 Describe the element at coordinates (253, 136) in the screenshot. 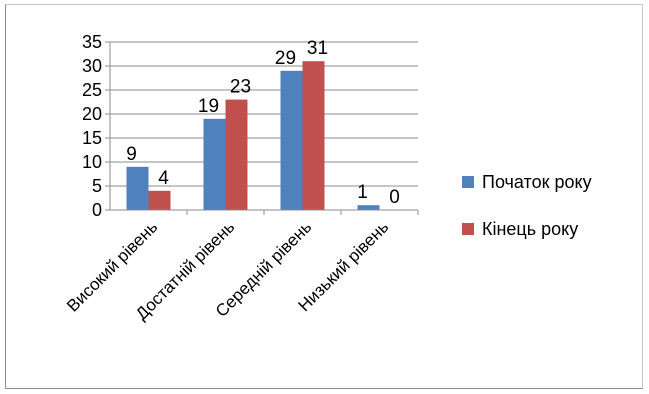

I see `bars` at that location.